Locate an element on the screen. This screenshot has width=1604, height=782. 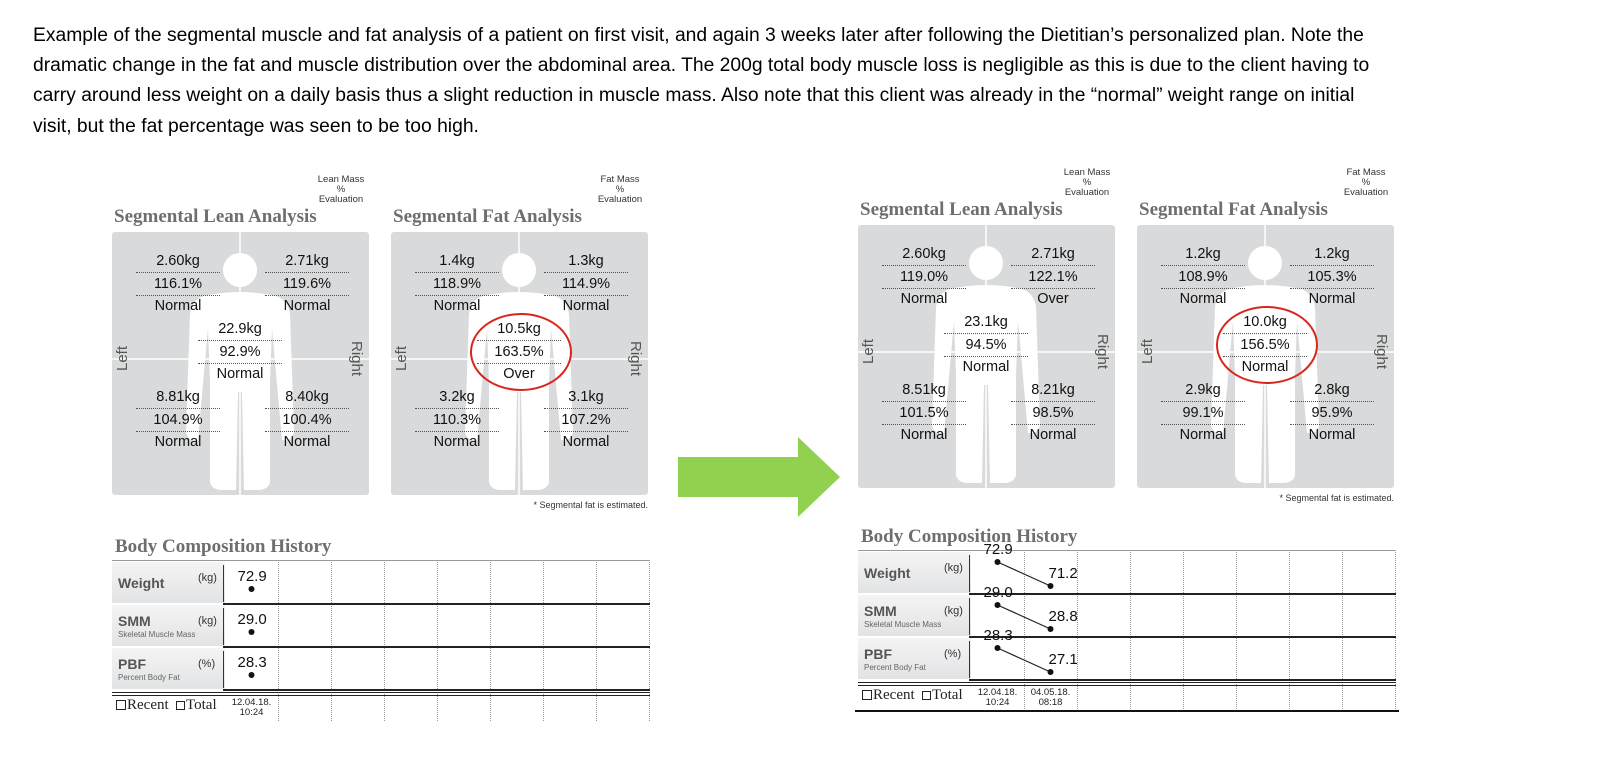
segment-mass: 2.60kg is located at coordinates (924, 254).